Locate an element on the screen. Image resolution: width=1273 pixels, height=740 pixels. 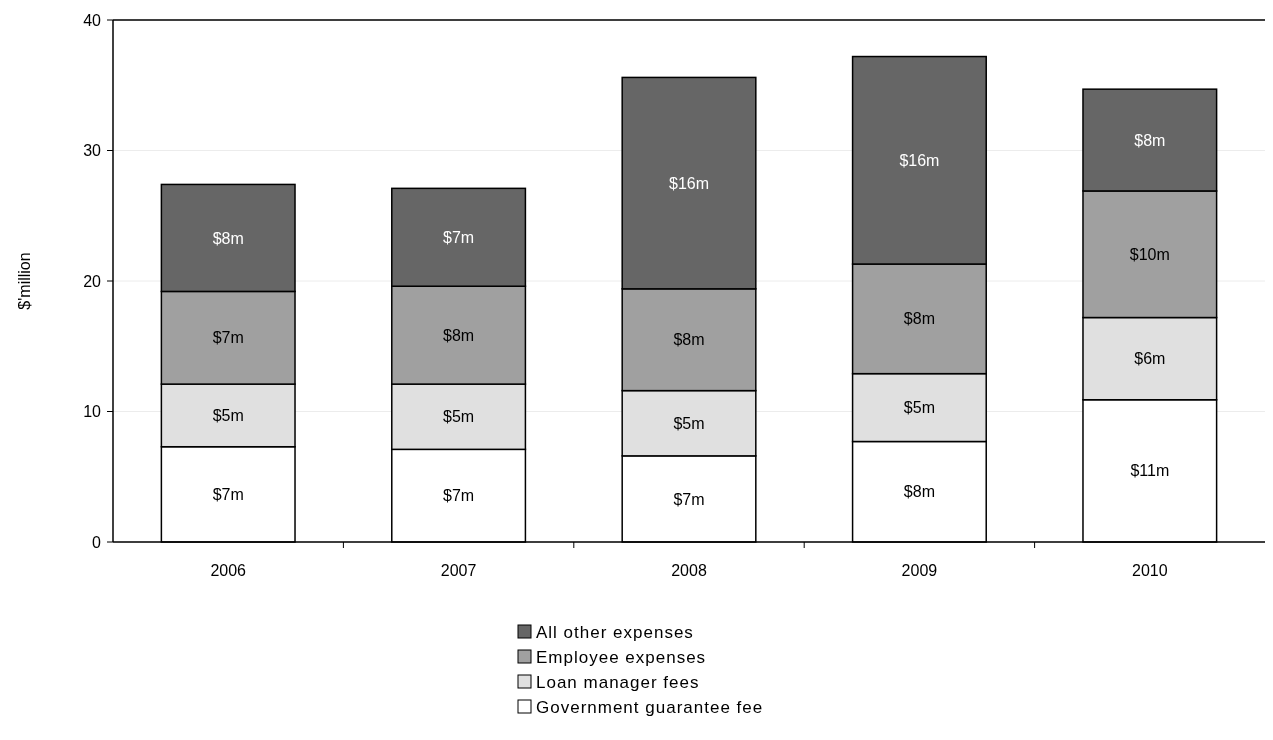
x-tick-label: 2010 is located at coordinates (1150, 570).